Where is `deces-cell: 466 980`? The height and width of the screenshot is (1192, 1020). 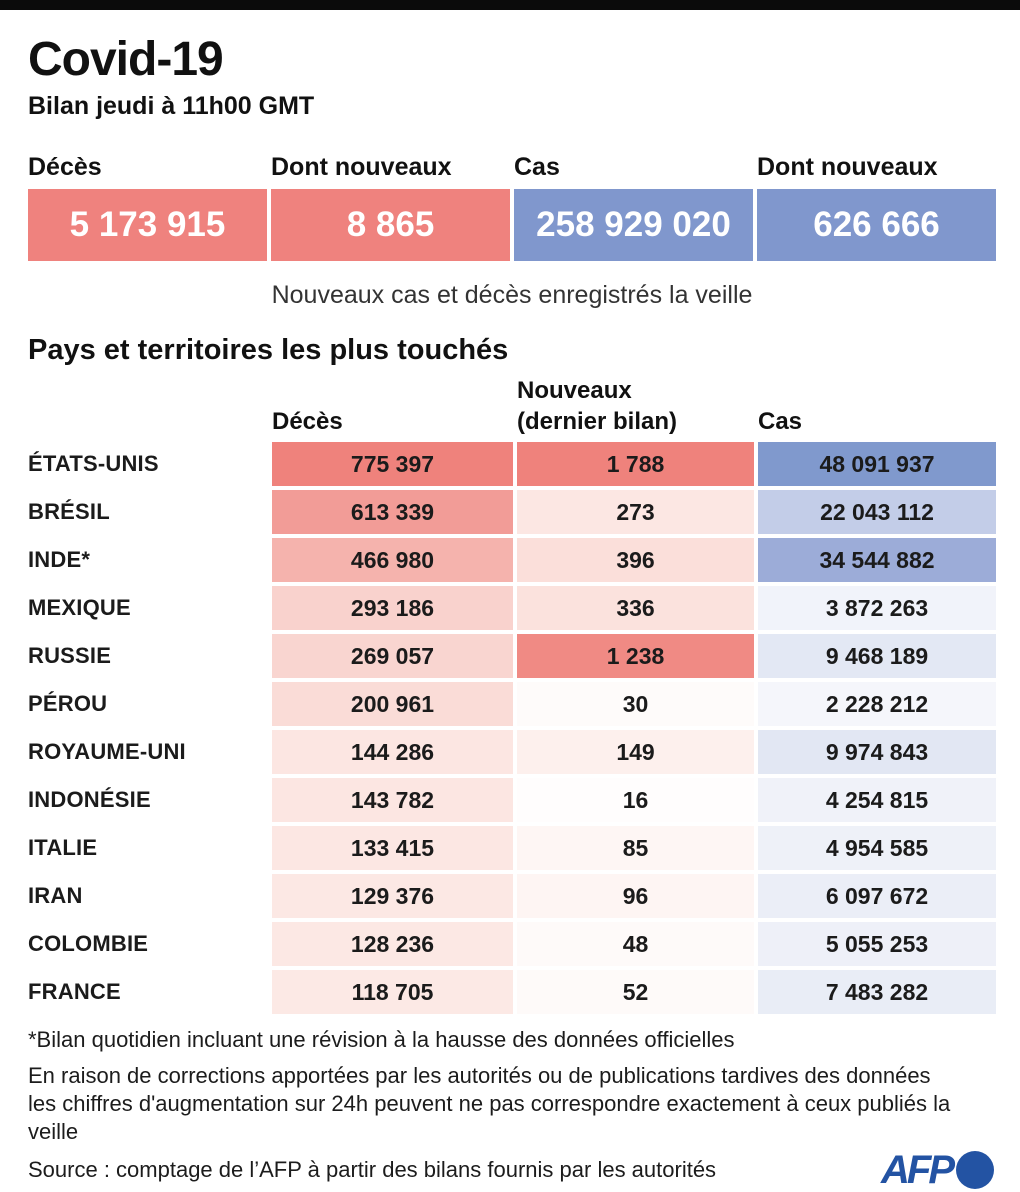
deces-cell: 466 980 is located at coordinates (392, 560).